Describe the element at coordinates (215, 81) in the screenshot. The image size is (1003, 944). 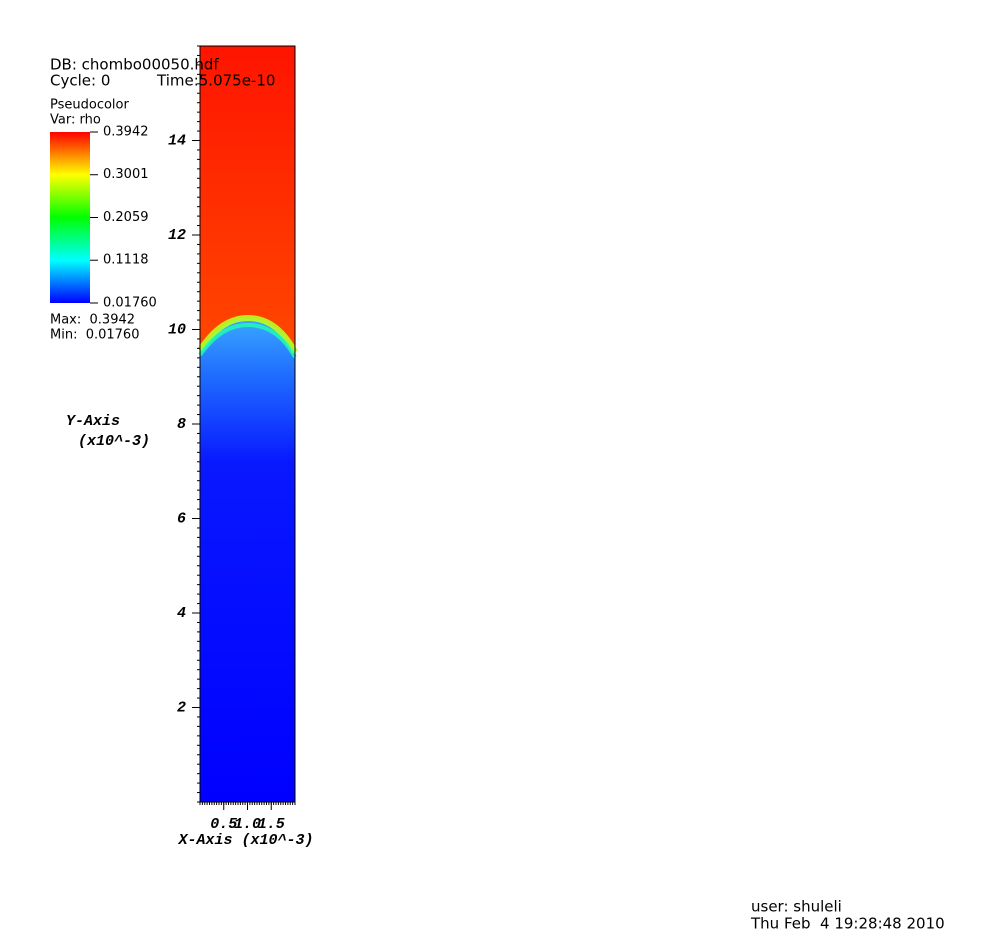
I see `time-label: Time:5.075e-10` at that location.